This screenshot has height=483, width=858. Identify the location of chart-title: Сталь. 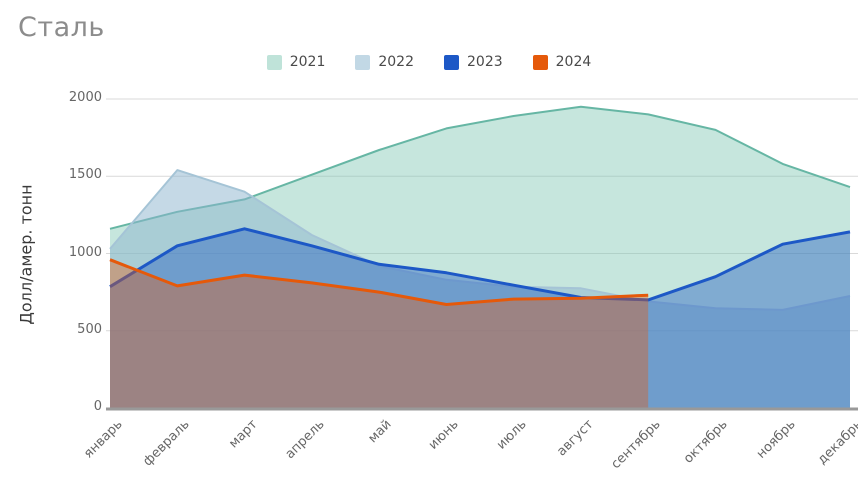
(61, 27).